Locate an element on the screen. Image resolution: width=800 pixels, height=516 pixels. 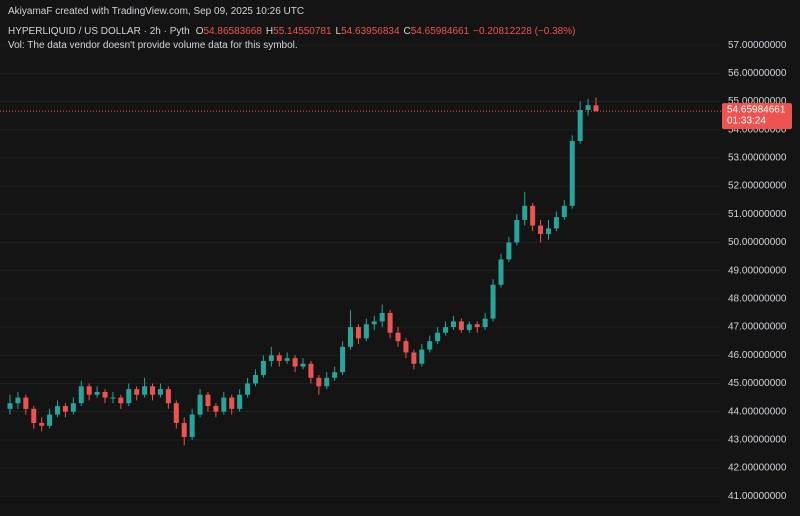
ohlc-value: 54.65984661 is located at coordinates (440, 31).